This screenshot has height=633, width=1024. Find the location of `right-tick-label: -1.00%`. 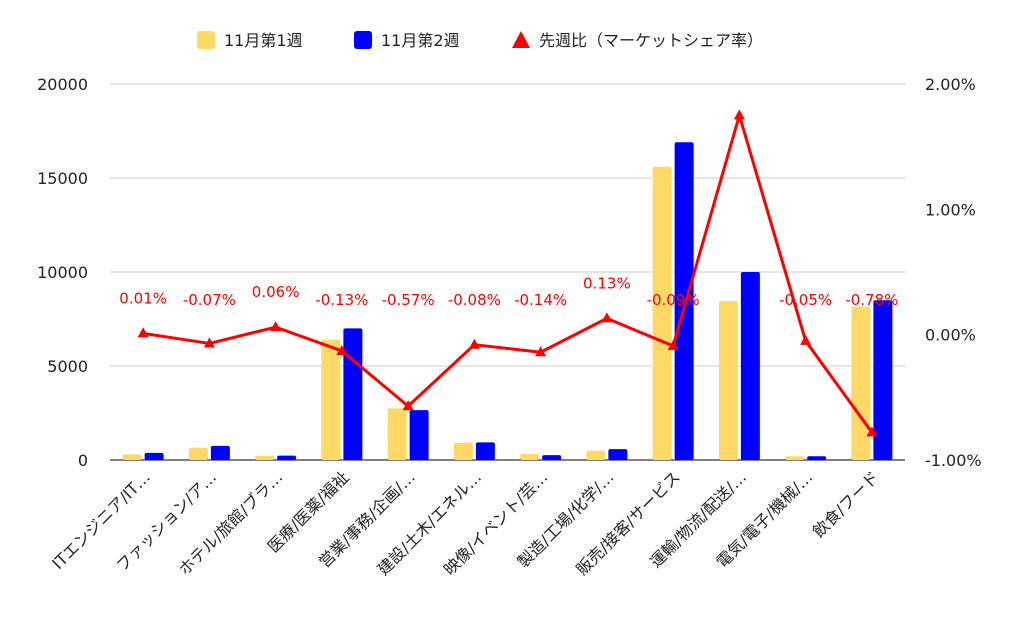

right-tick-label: -1.00% is located at coordinates (953, 460).